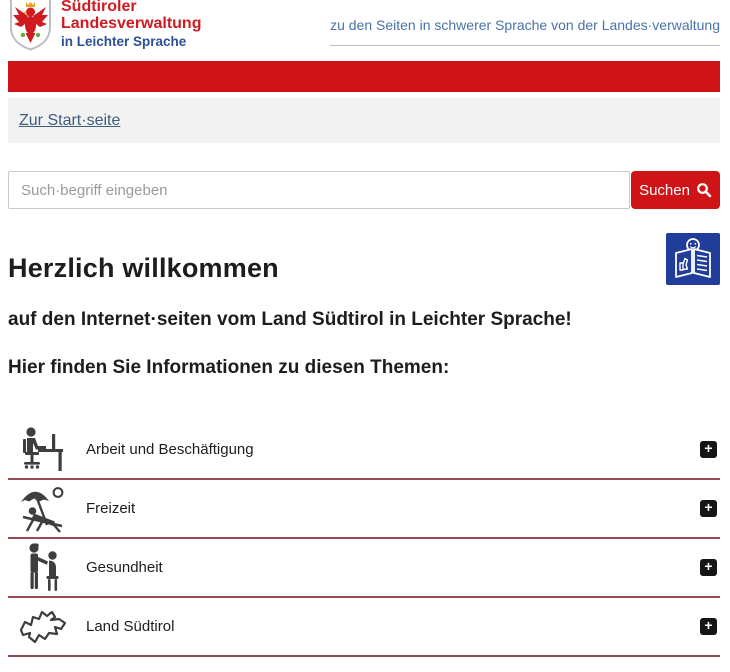  Describe the element at coordinates (364, 568) in the screenshot. I see `topic-row-gesundheit: Gesundheit +` at that location.